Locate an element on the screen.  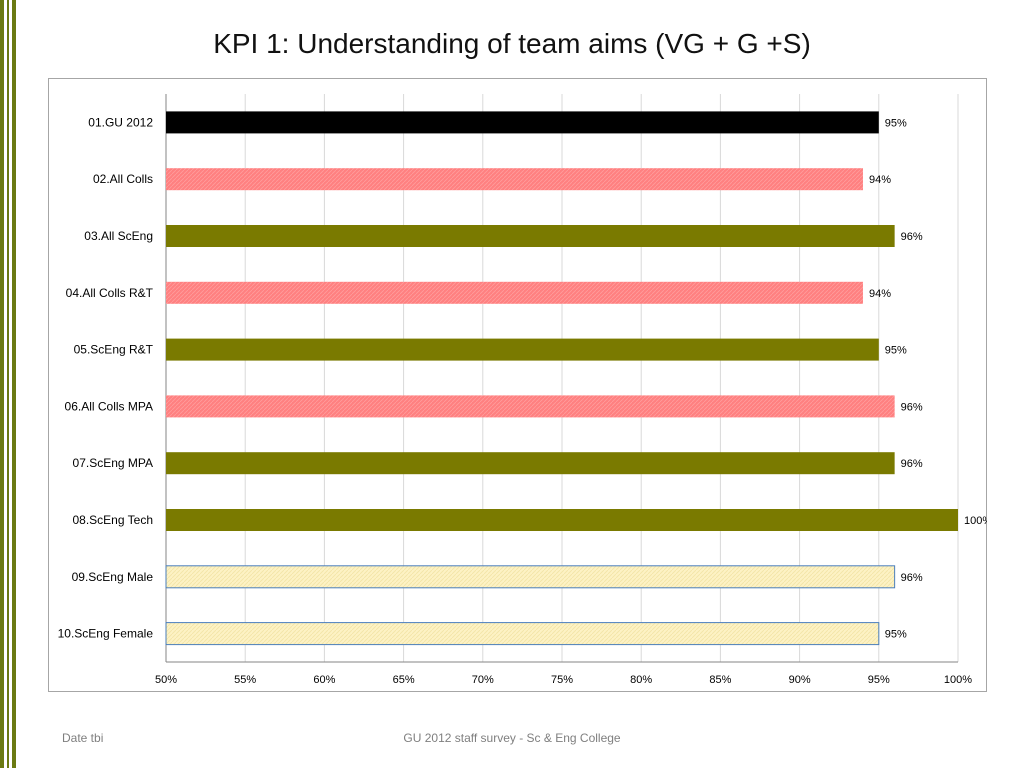
category-label: 10.ScEng Female is located at coordinates (106, 634).